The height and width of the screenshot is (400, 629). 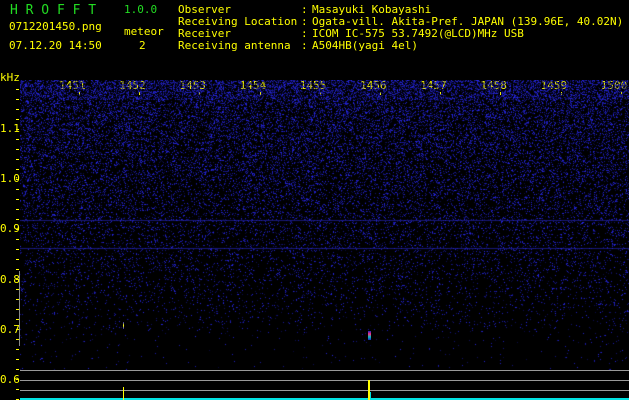 What do you see at coordinates (372, 9) in the screenshot?
I see `info-value: Masayuki Kobayashi` at bounding box center [372, 9].